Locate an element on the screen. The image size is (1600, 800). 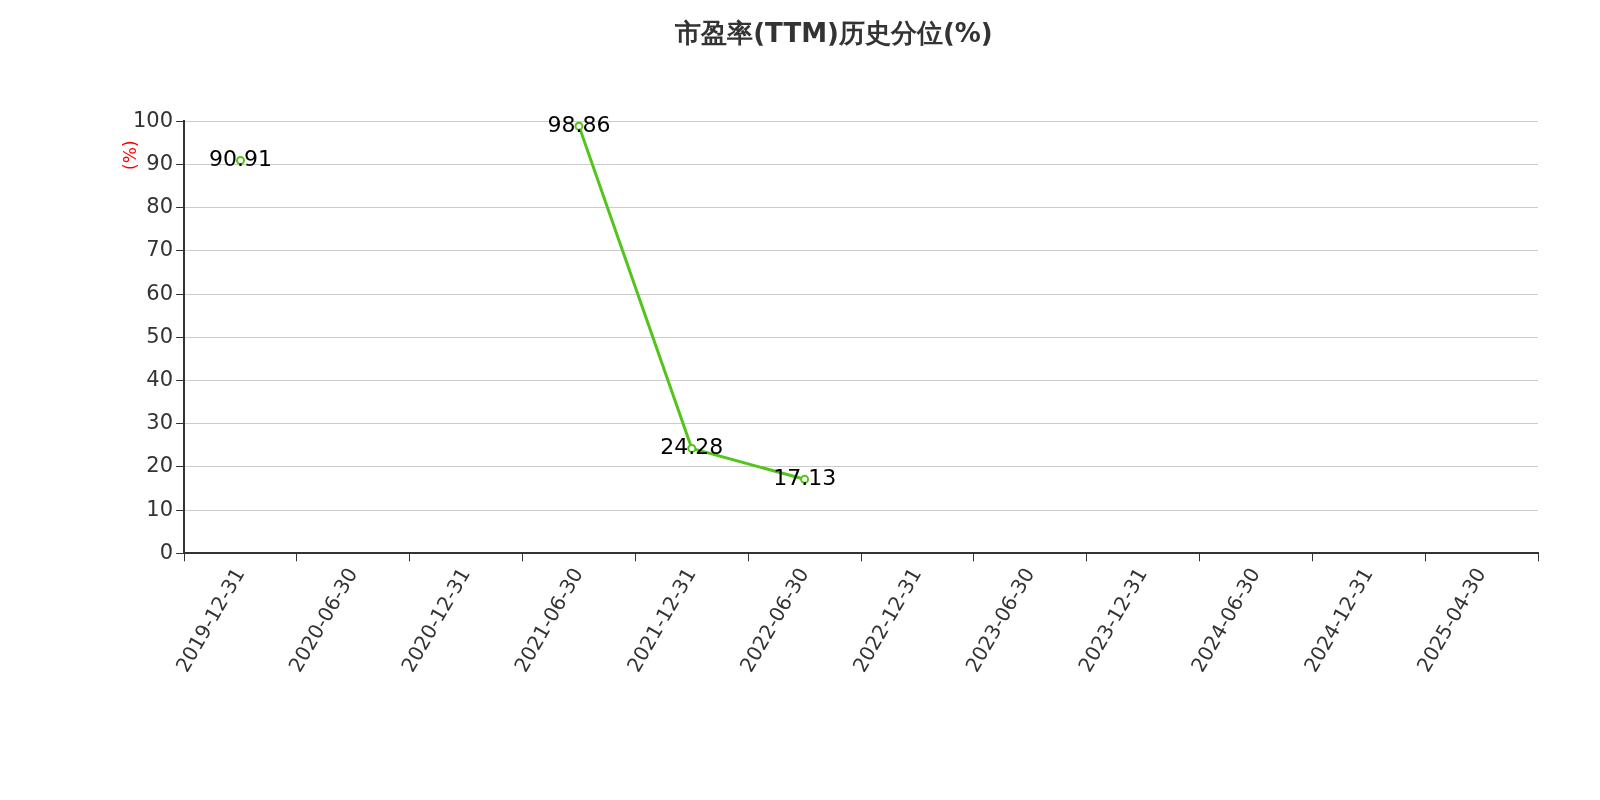
data-label: 98.86 is located at coordinates (579, 124).